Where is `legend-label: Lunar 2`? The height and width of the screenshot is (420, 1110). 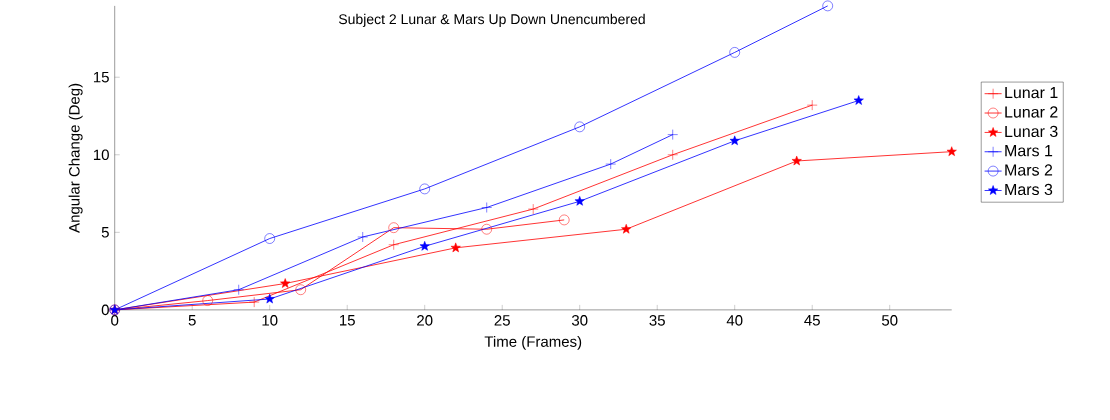
legend-label: Lunar 2 is located at coordinates (1031, 112).